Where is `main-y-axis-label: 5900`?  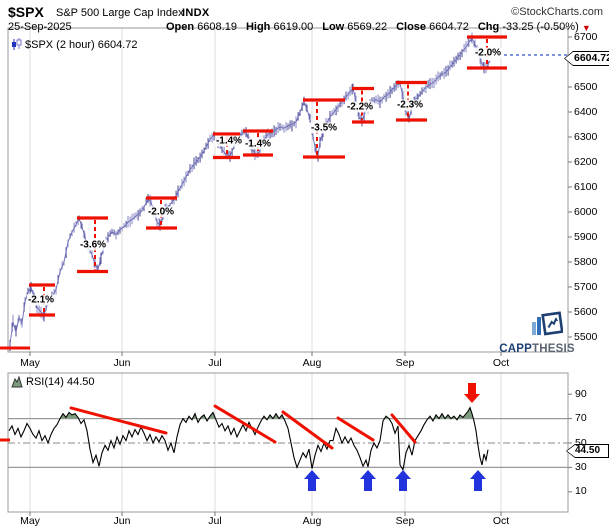 main-y-axis-label: 5900 is located at coordinates (586, 236).